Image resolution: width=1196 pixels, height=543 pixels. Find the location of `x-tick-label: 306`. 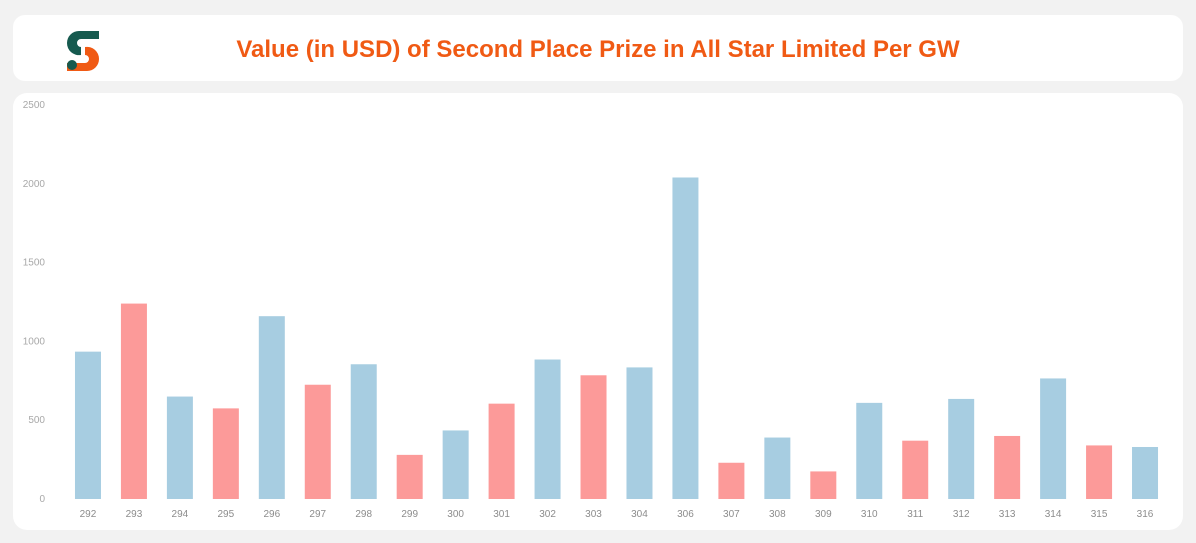

x-tick-label: 306 is located at coordinates (685, 514).